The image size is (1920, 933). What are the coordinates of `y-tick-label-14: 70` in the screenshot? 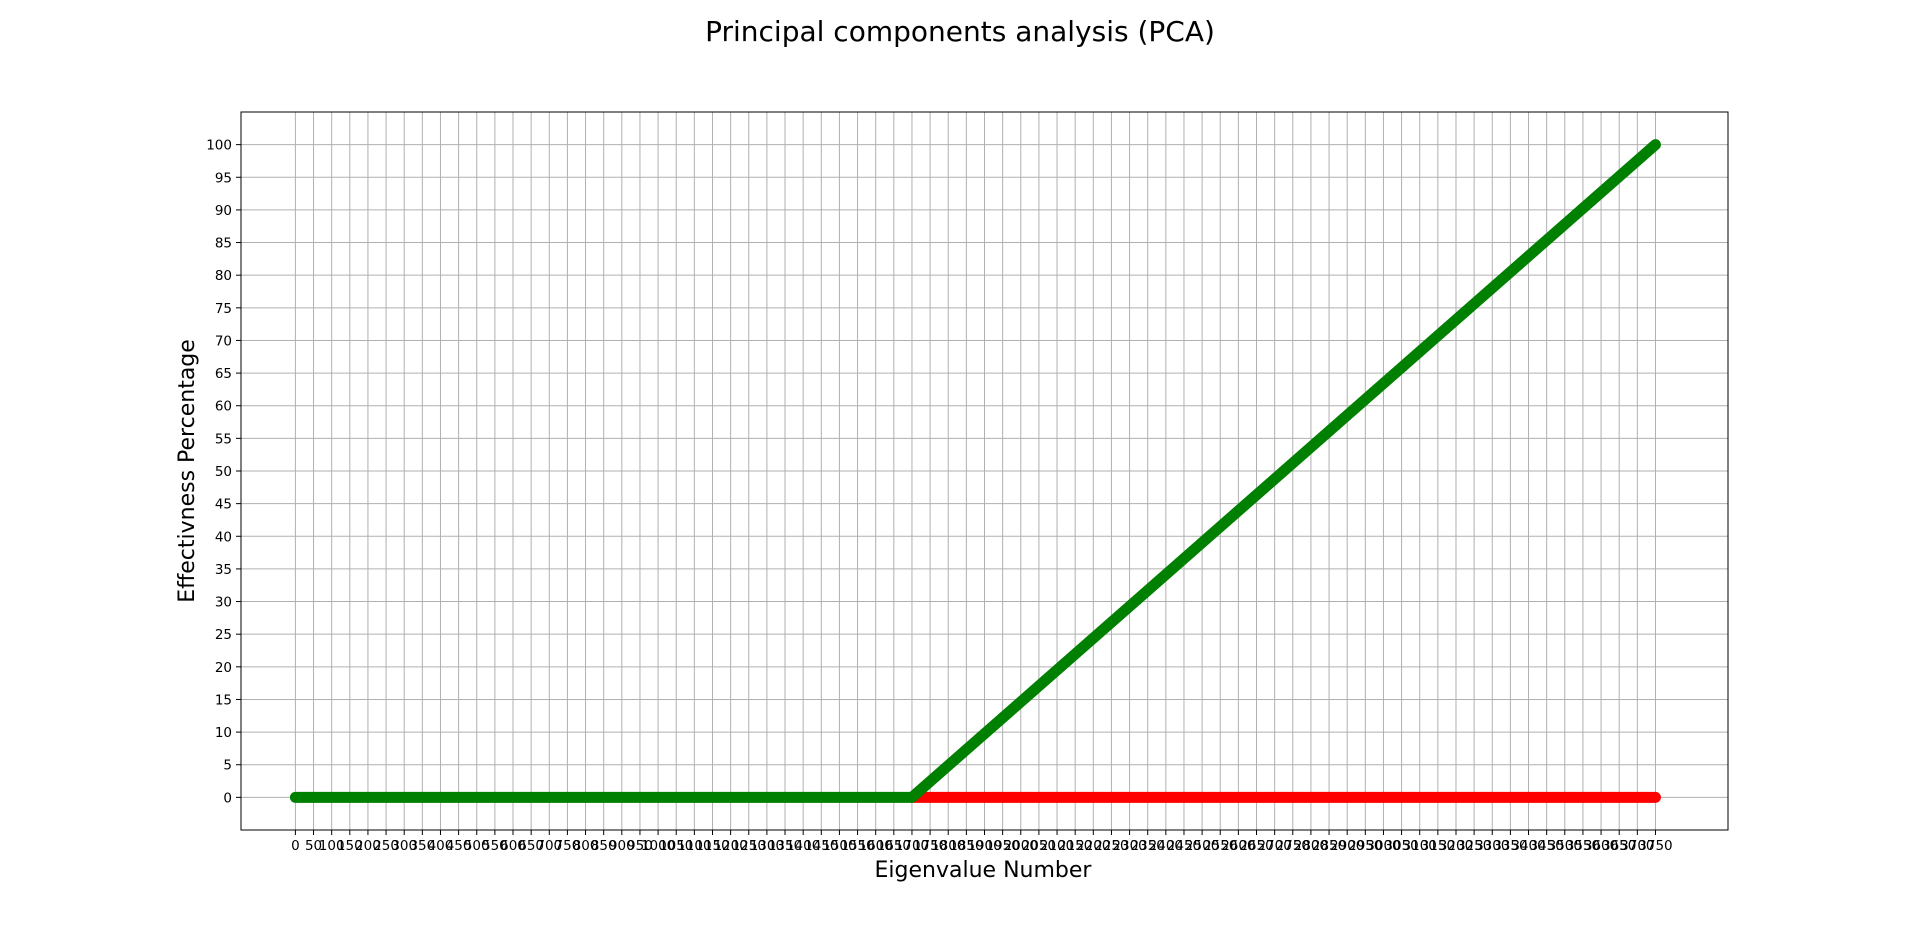 It's located at (223, 341).